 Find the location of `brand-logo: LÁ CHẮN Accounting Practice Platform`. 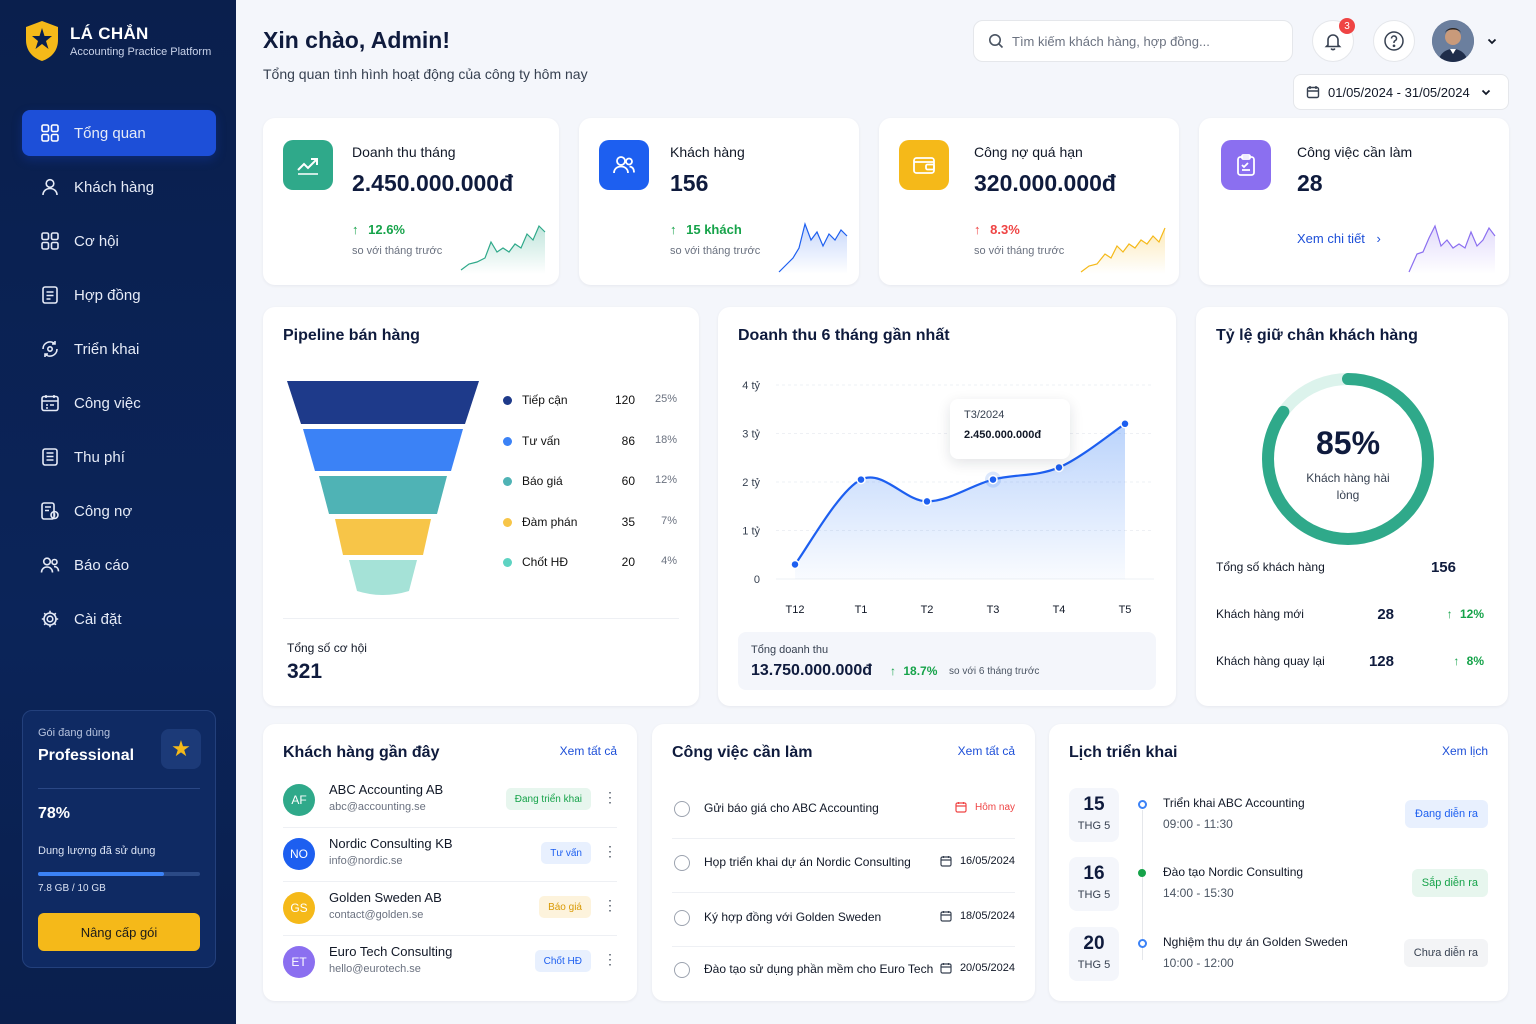

brand-logo: LÁ CHẮN Accounting Practice Platform is located at coordinates (117, 41).